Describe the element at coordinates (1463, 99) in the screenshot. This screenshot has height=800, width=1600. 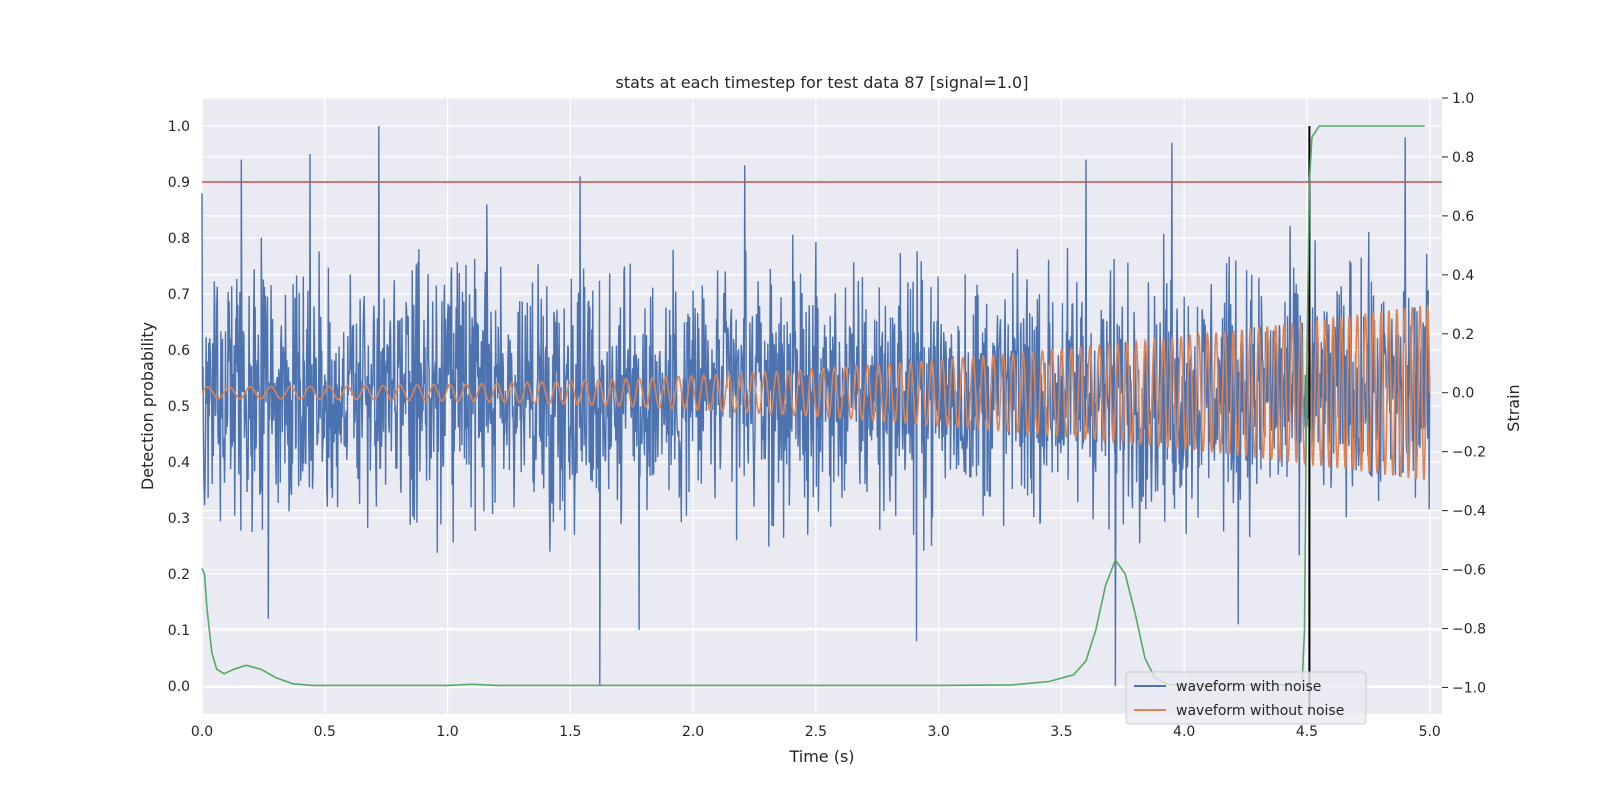
I see `y2-tick-label: 1.0` at that location.